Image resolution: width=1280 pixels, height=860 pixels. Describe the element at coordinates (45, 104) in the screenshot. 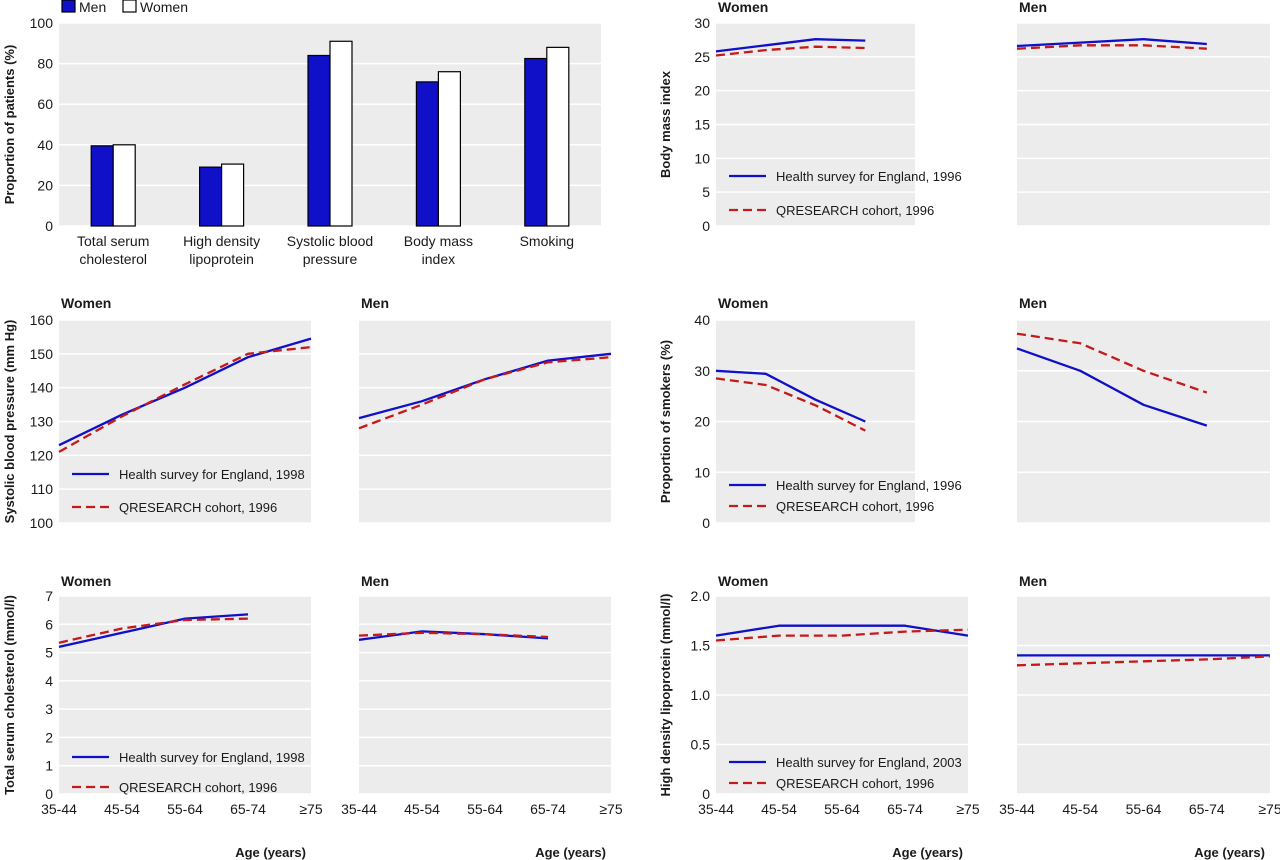

I see `bar-y-tick-label: 60` at that location.